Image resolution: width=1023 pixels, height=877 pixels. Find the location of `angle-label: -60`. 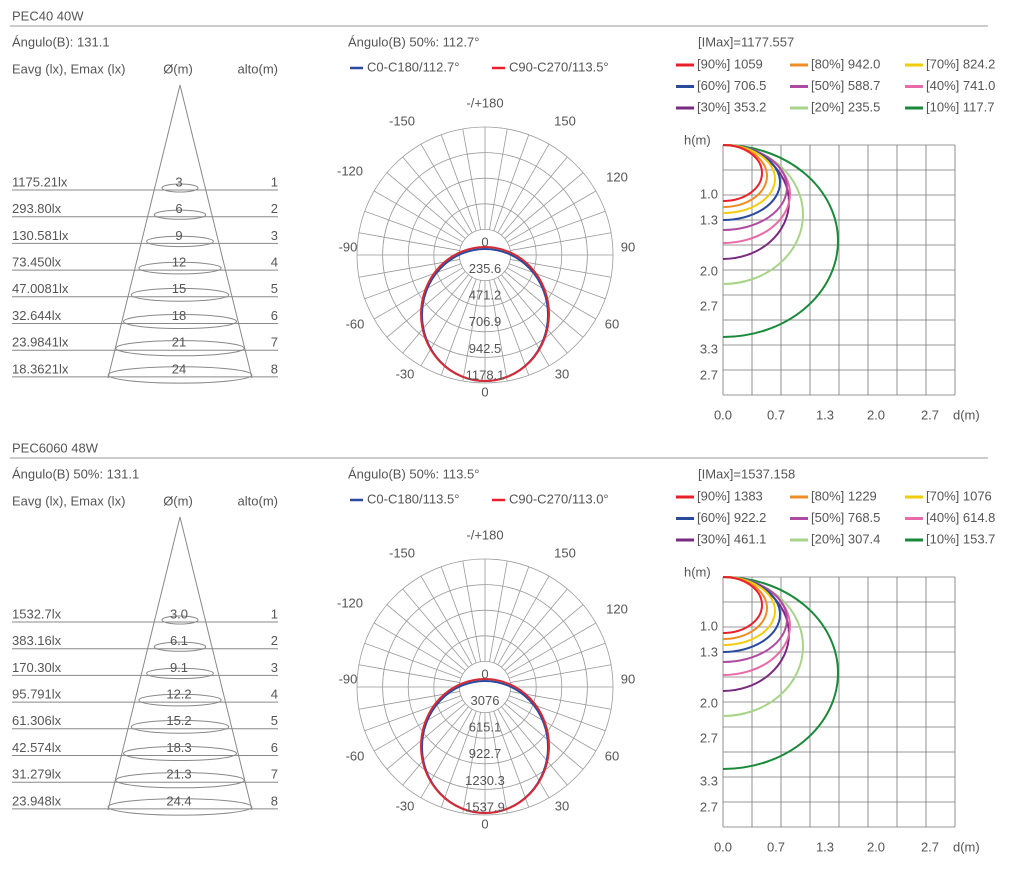

angle-label: -60 is located at coordinates (355, 755).